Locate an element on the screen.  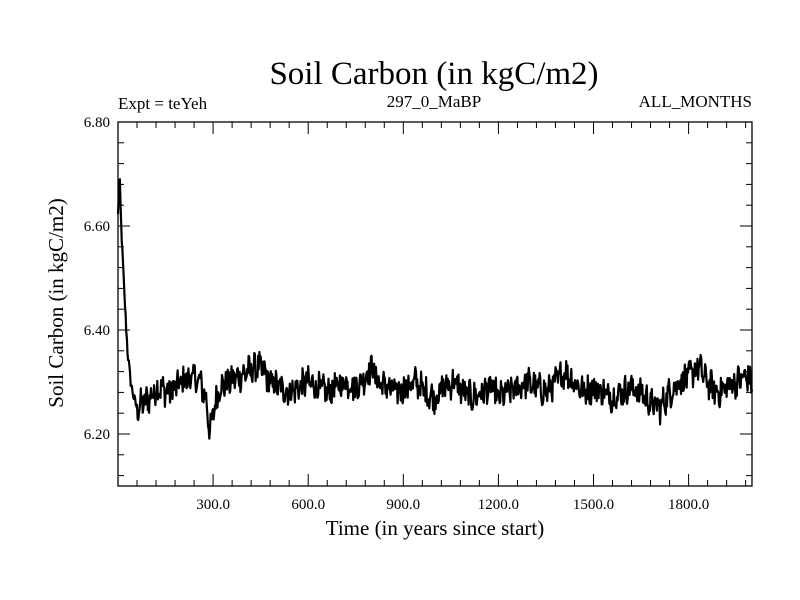
x-tick-label: 900.0 is located at coordinates (403, 505).